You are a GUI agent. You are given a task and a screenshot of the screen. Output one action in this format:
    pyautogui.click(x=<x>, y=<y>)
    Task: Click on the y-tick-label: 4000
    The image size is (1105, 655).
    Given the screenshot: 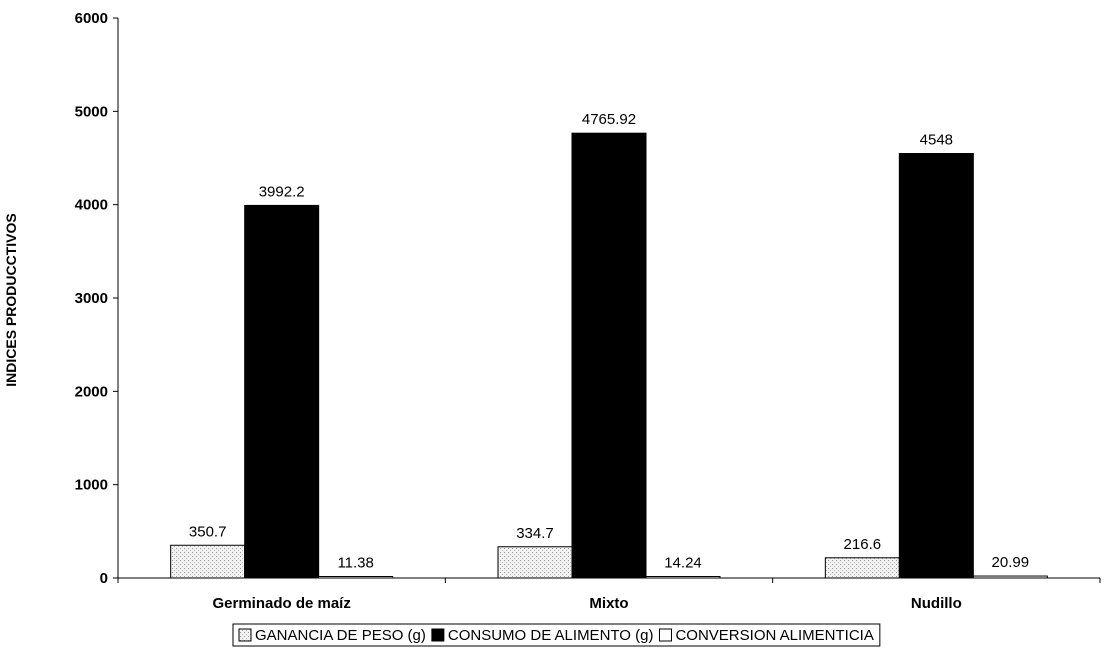 What is the action you would take?
    pyautogui.click(x=91, y=205)
    